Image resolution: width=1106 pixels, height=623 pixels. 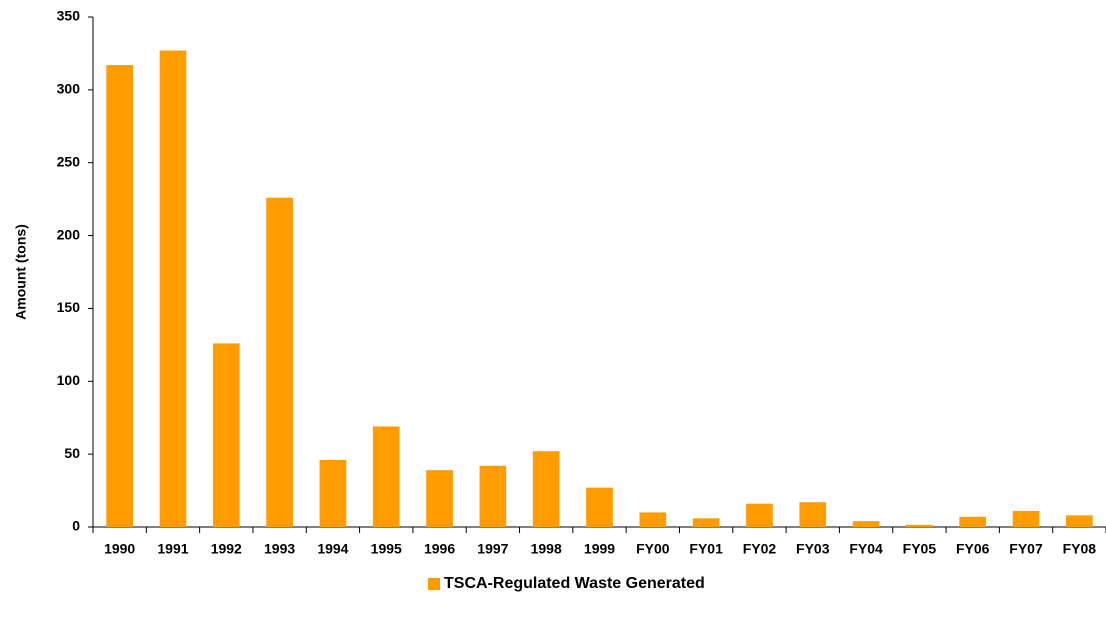 I want to click on x-tick-label: 1992, so click(x=226, y=549).